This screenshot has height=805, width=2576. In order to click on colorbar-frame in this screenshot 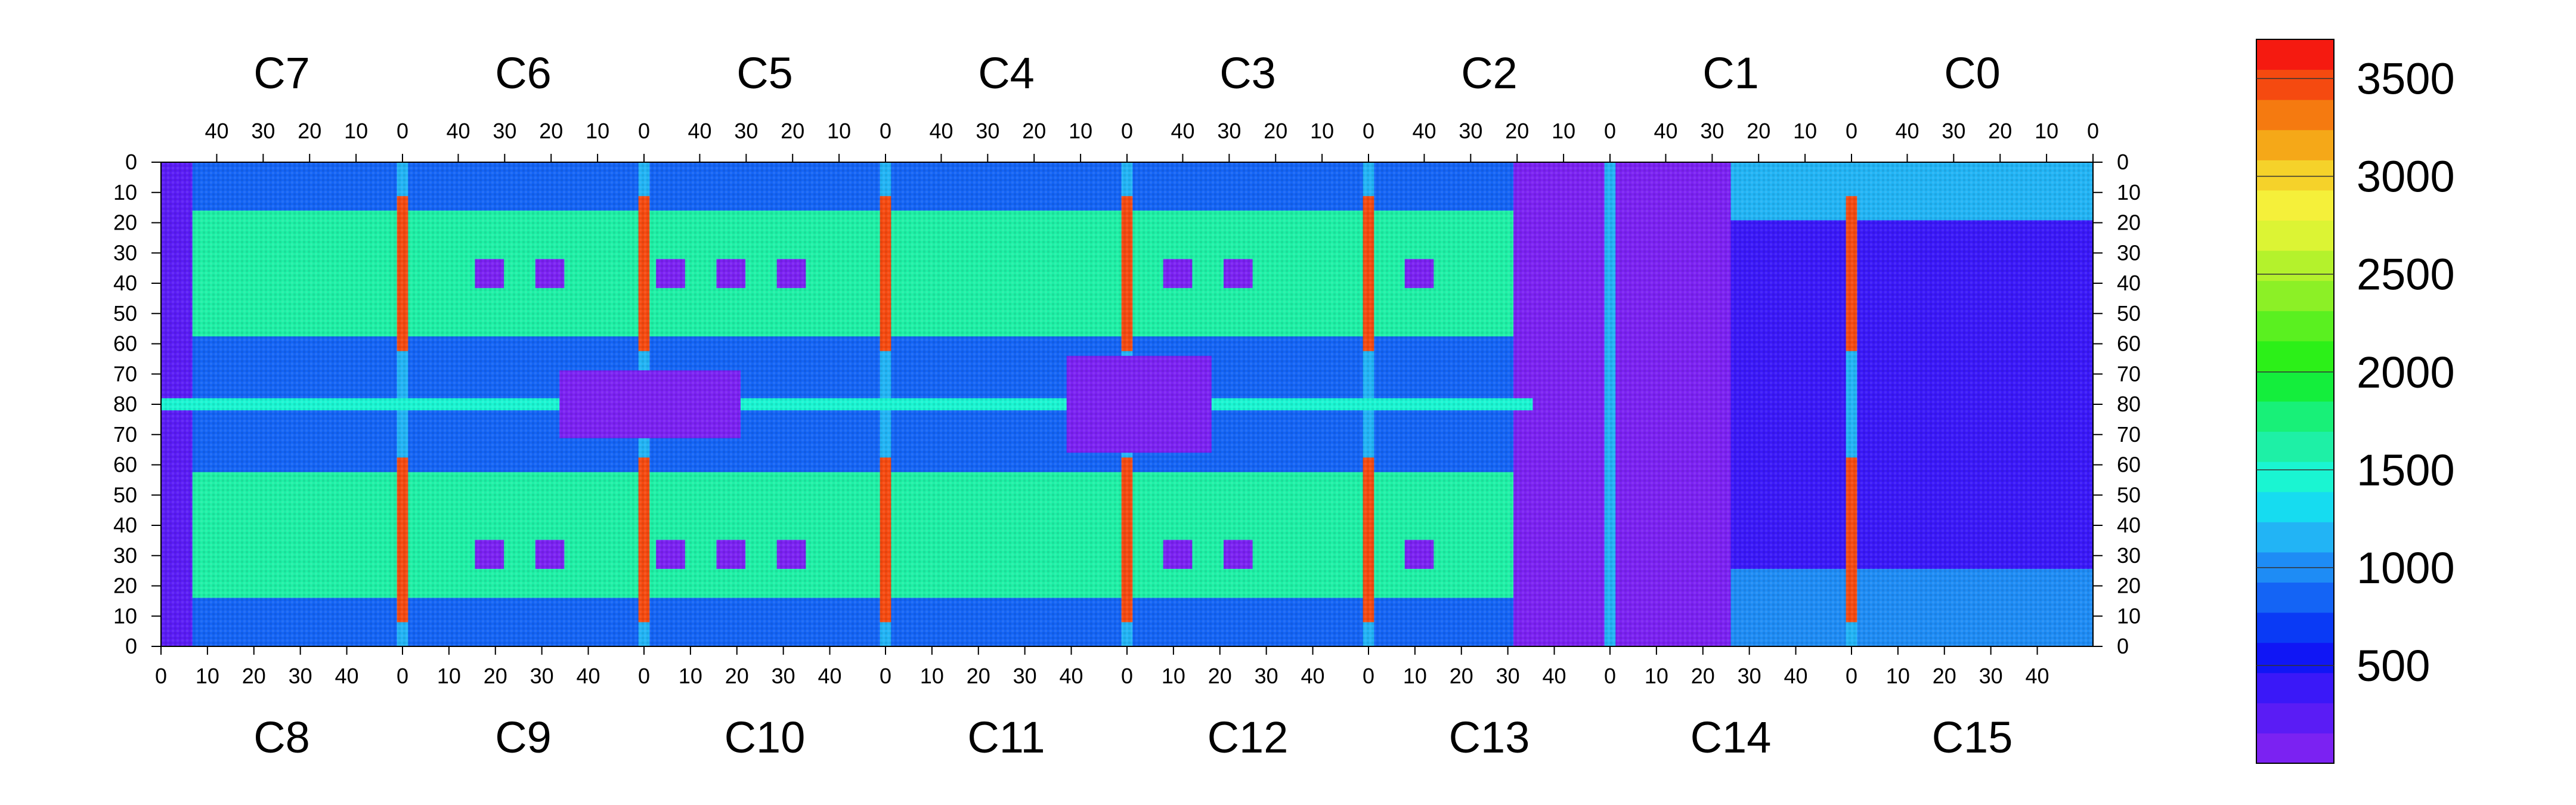, I will do `click(2295, 402)`.